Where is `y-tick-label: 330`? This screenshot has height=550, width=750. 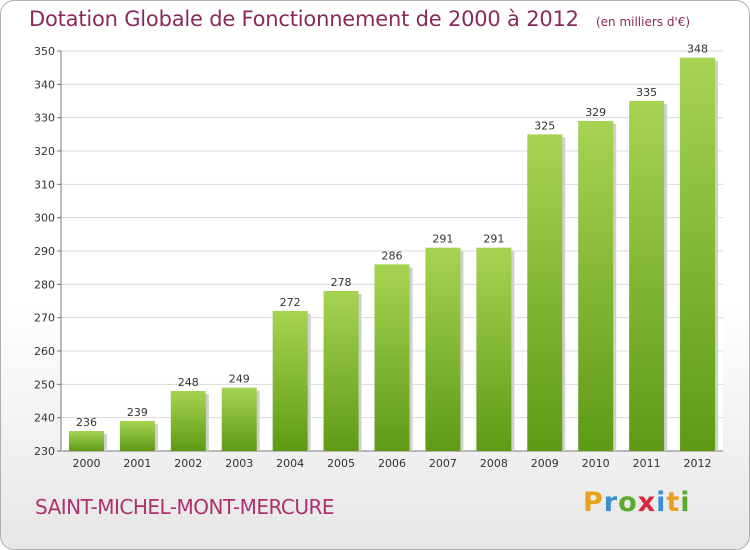 y-tick-label: 330 is located at coordinates (44, 118).